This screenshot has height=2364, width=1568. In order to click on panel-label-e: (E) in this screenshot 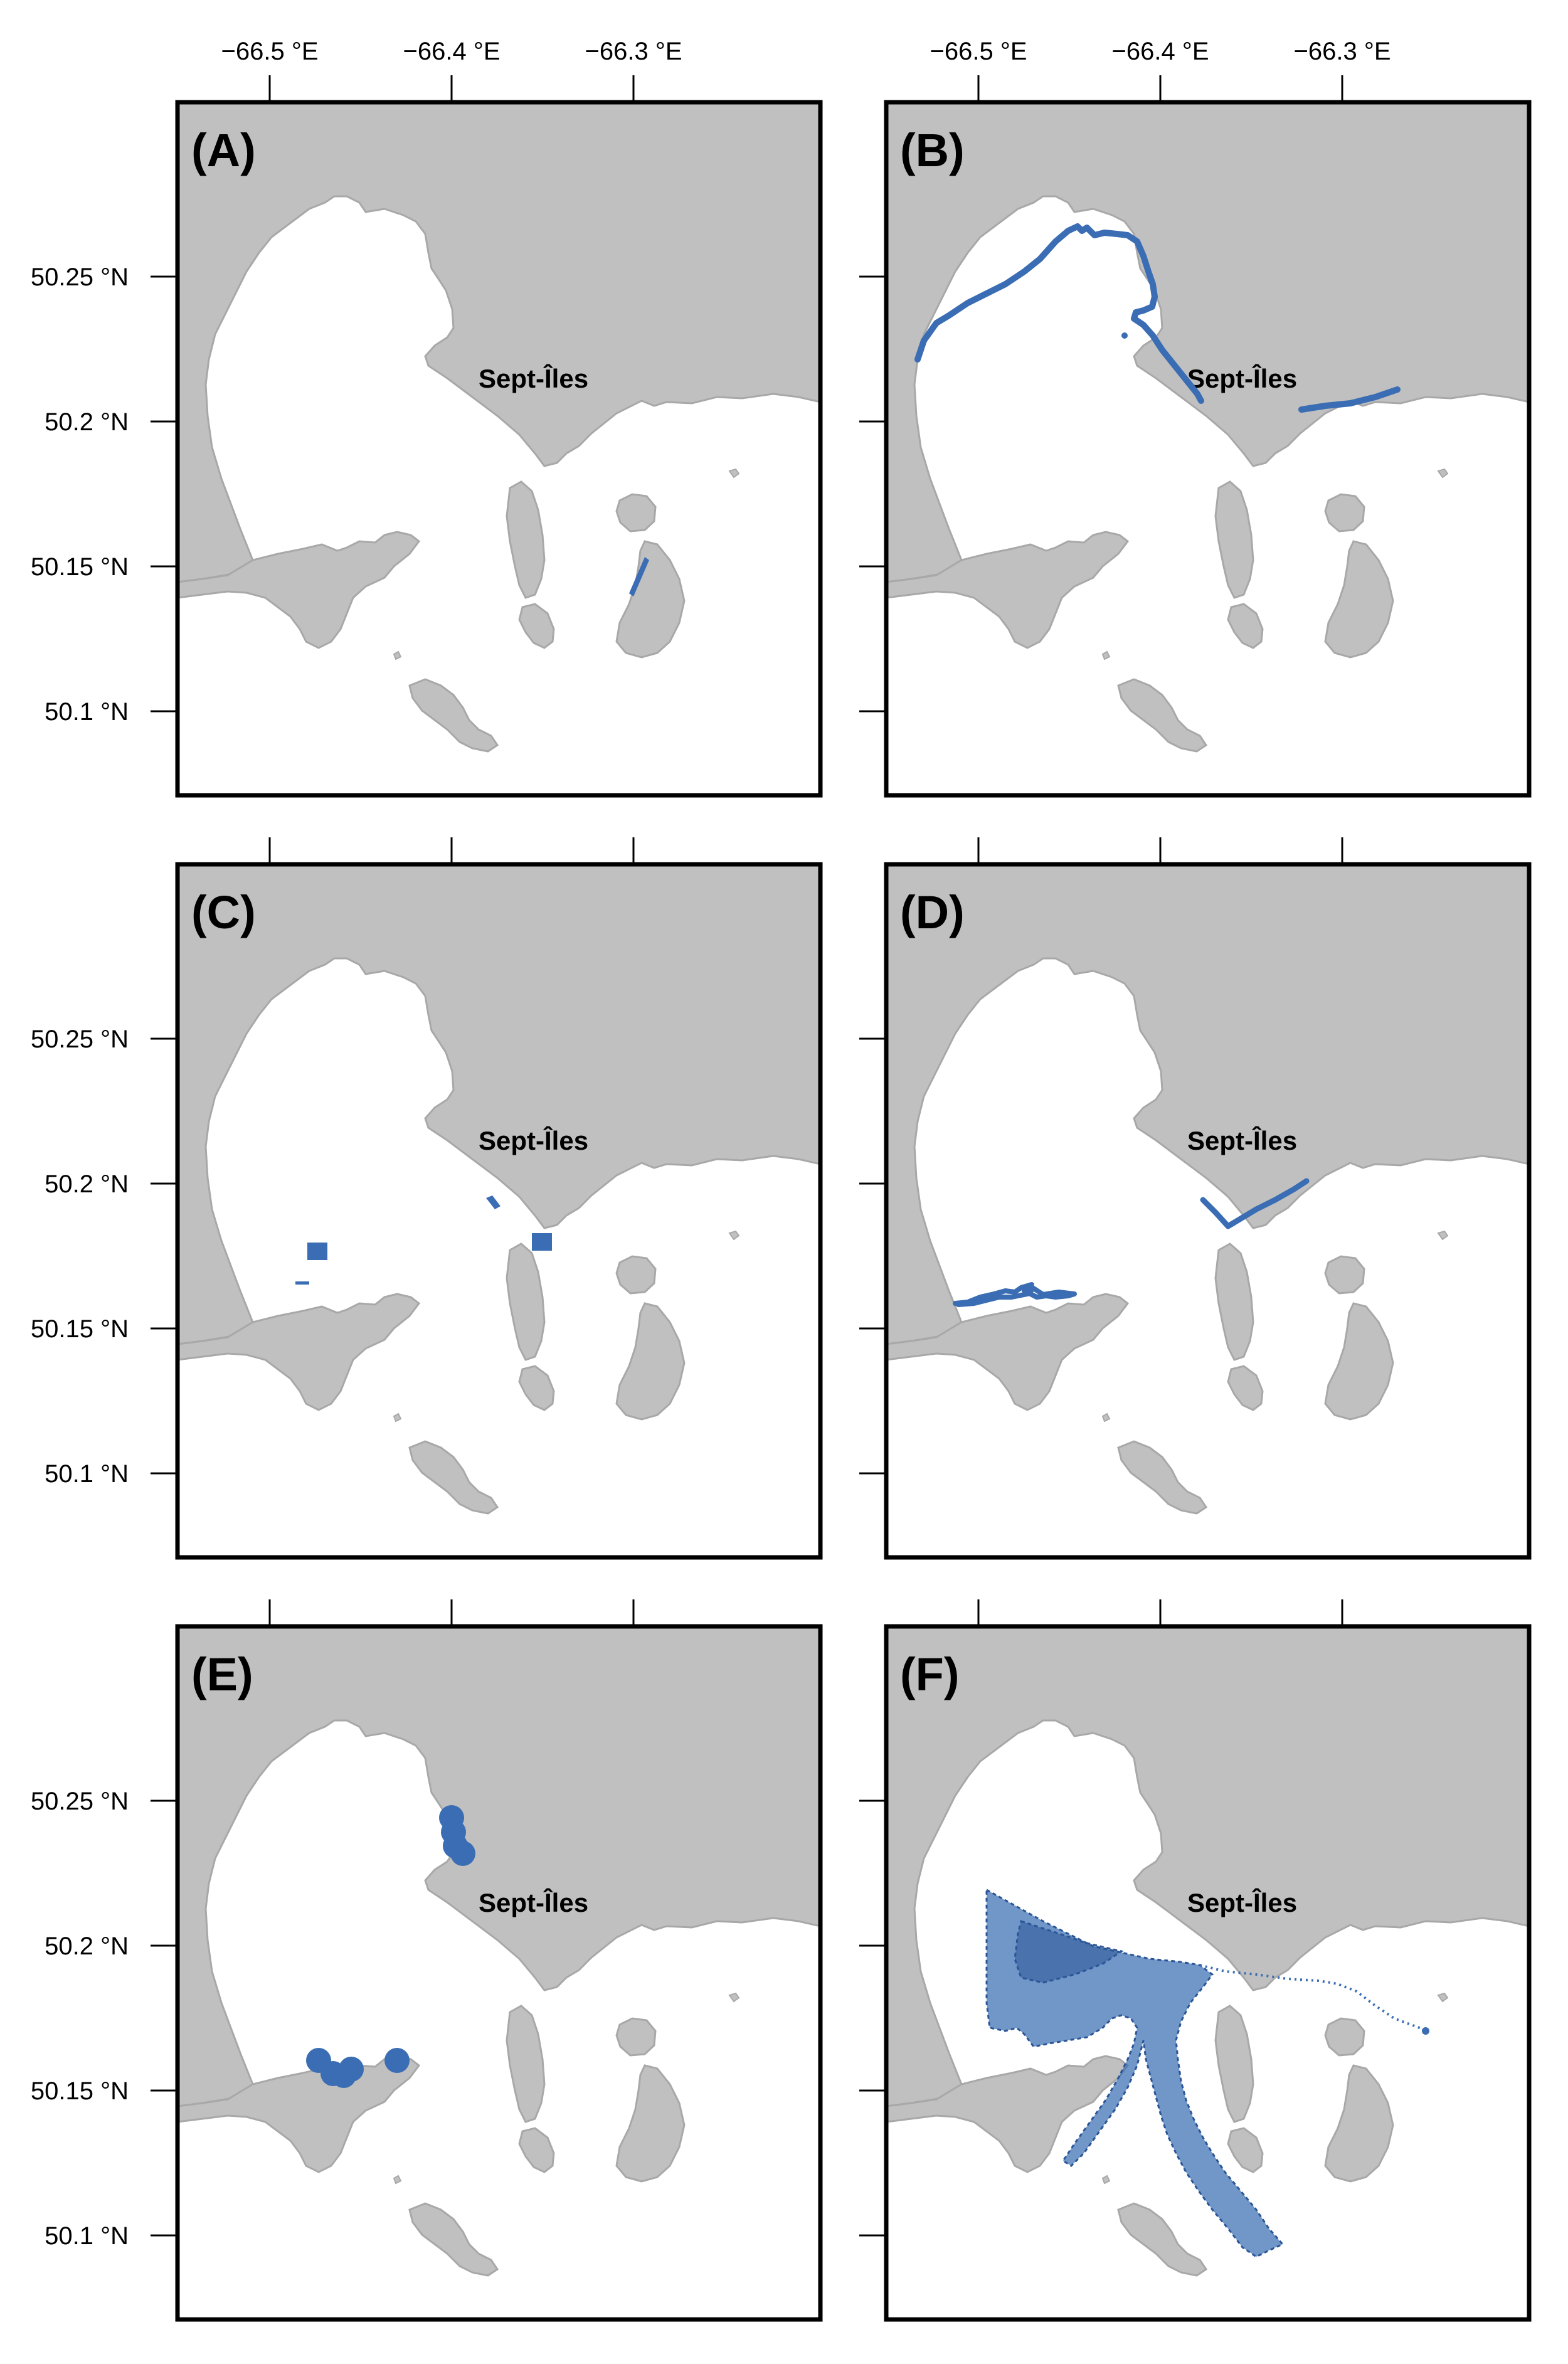, I will do `click(222, 1674)`.